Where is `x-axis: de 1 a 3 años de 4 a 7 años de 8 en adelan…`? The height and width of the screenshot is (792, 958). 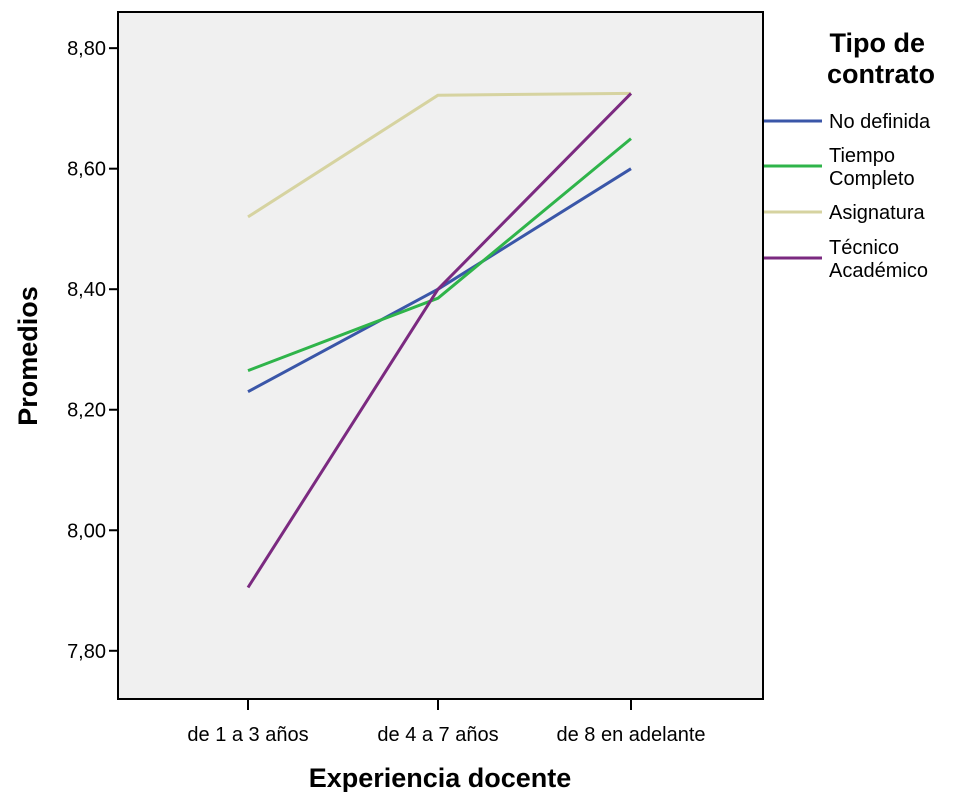 x-axis: de 1 a 3 años de 4 a 7 años de 8 en adelan… is located at coordinates (446, 722).